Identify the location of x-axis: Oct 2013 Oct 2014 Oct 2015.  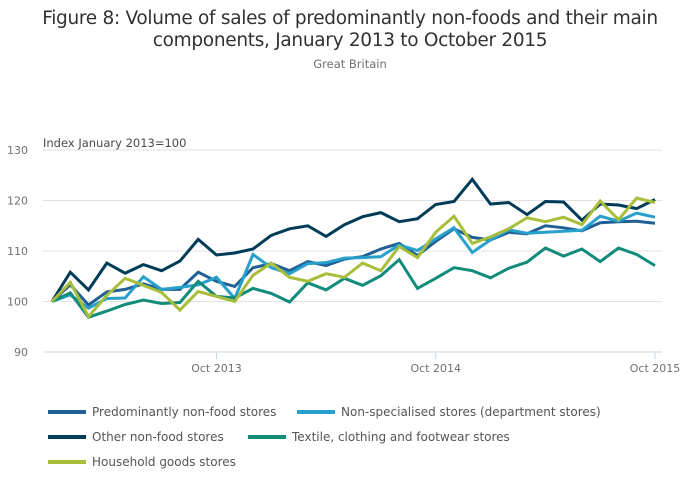
(435, 363).